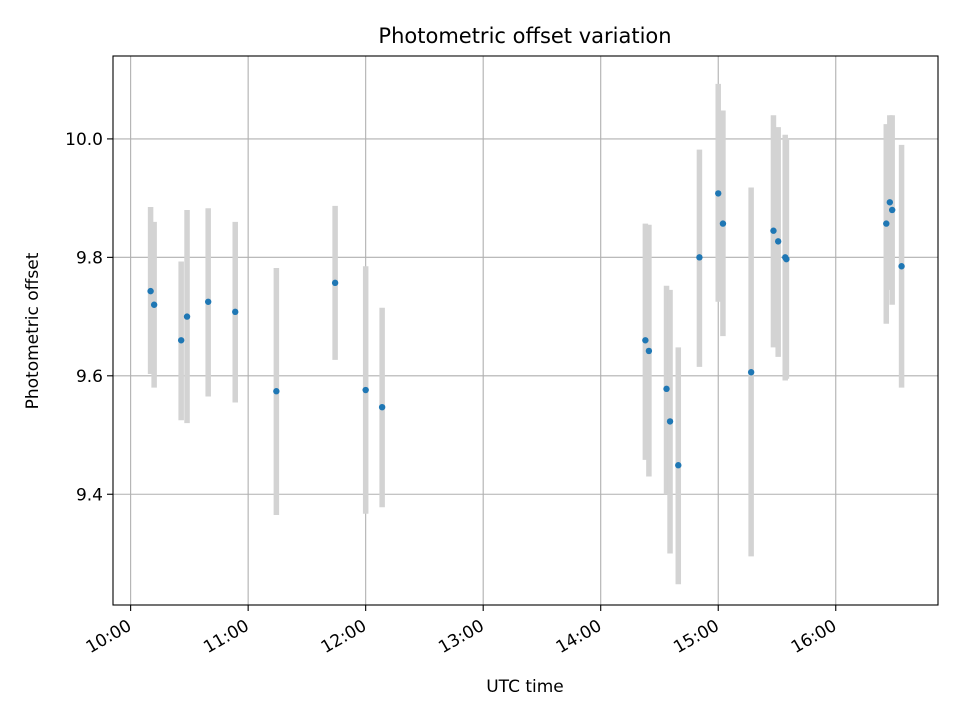  What do you see at coordinates (89, 258) in the screenshot?
I see `y-tick-label: 9.8` at bounding box center [89, 258].